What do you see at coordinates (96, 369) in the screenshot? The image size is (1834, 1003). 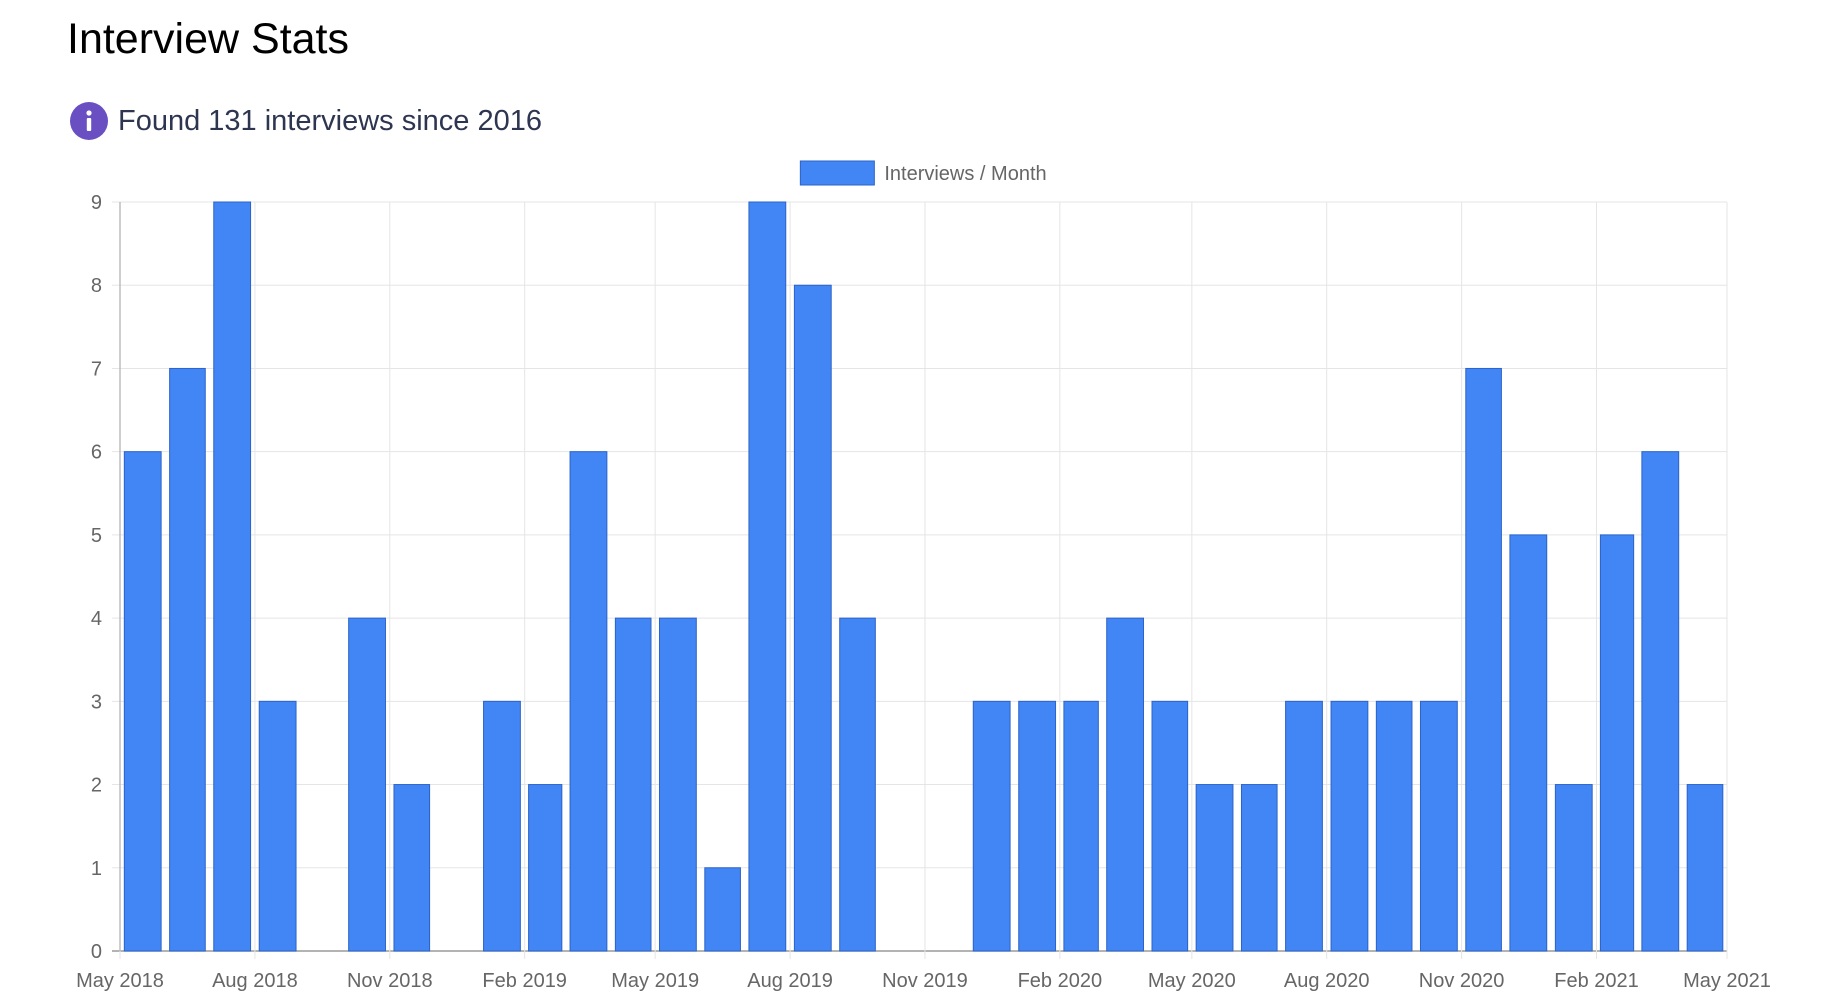 I see `y-tick-label: 7` at bounding box center [96, 369].